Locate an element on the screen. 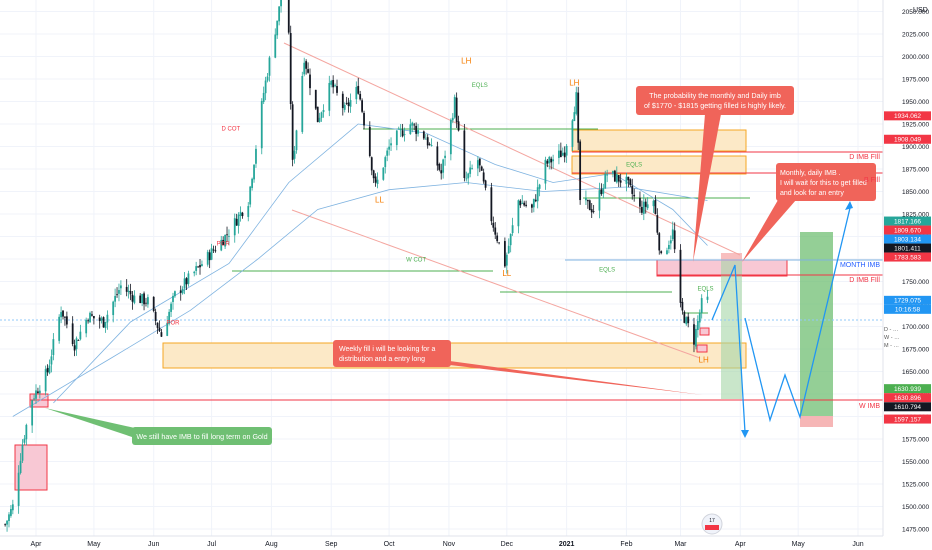  level-tag-month-imb: MONTH IMB is located at coordinates (860, 265).